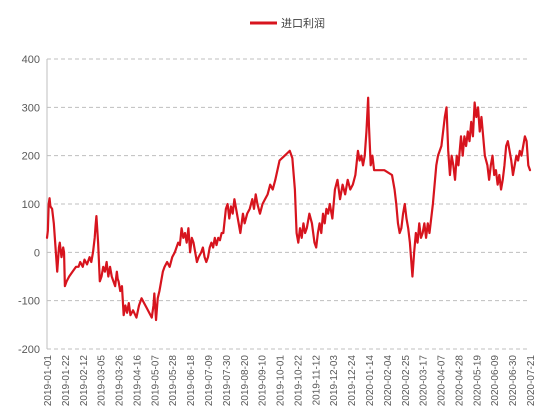 This screenshot has height=417, width=550. I want to click on x-tick-label: 2019-06-18, so click(191, 381).